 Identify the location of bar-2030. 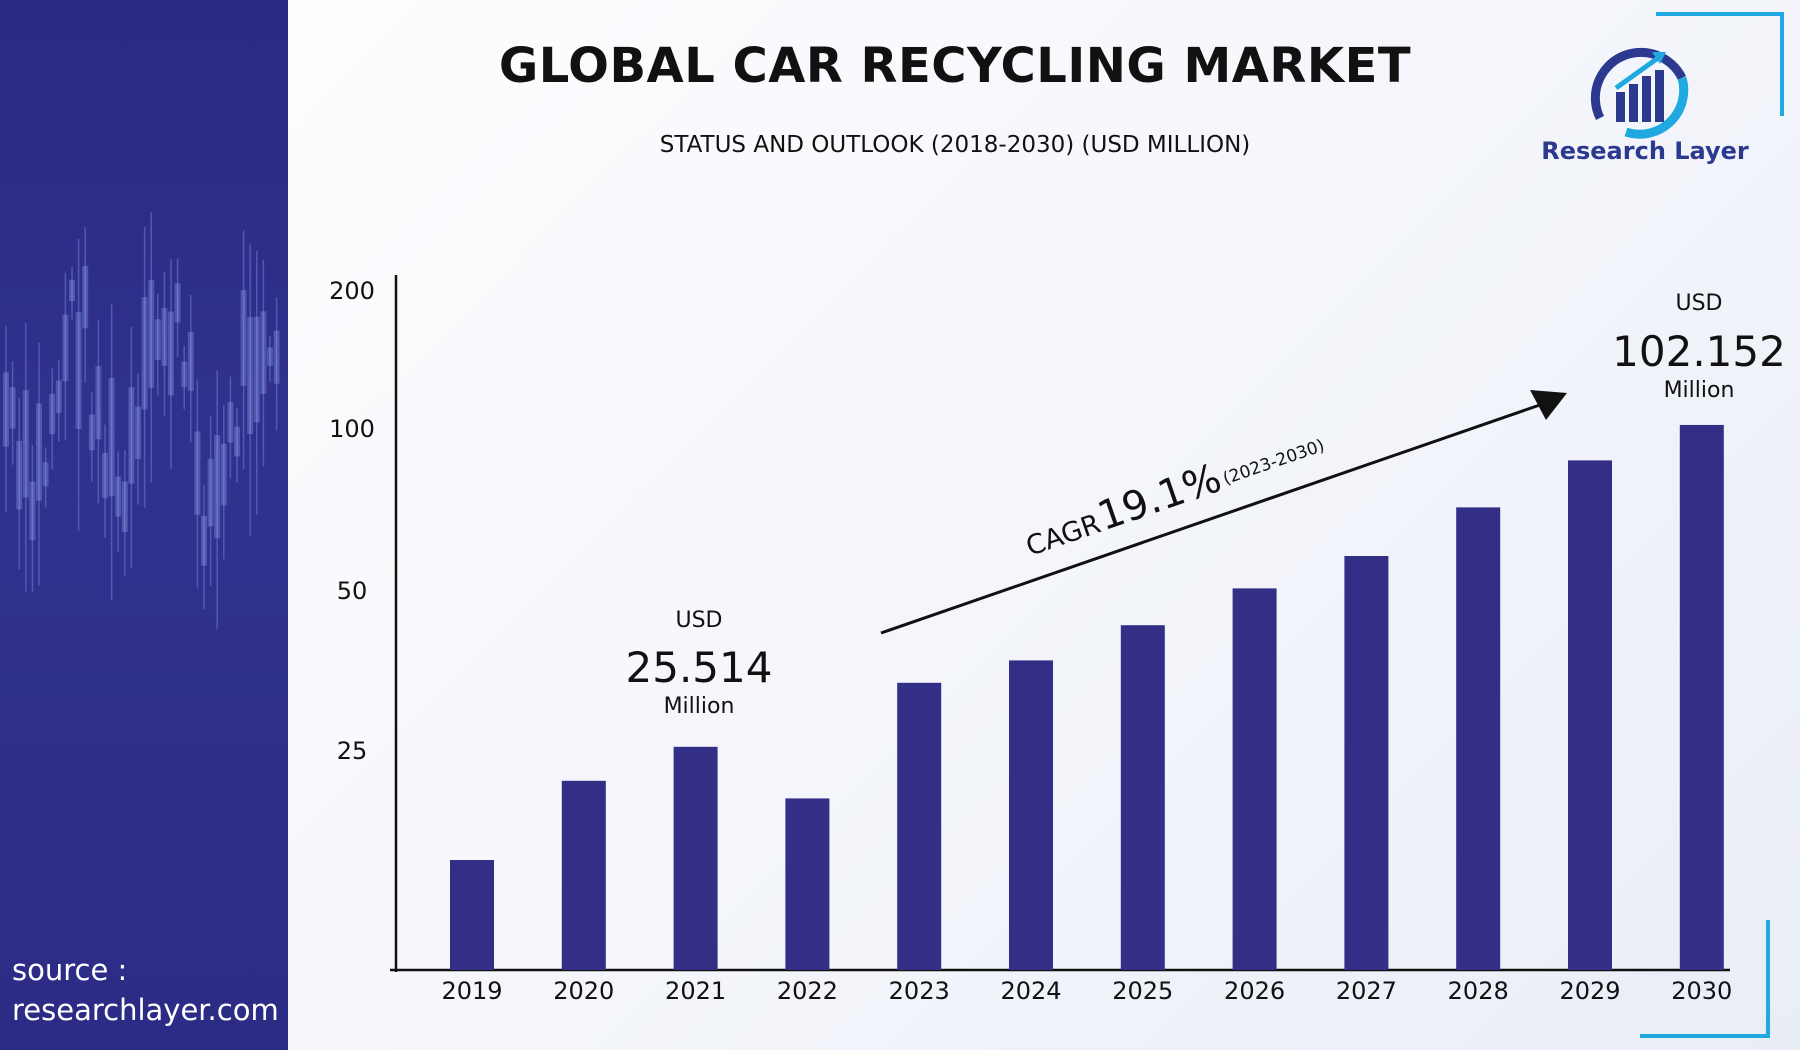
(1701, 697).